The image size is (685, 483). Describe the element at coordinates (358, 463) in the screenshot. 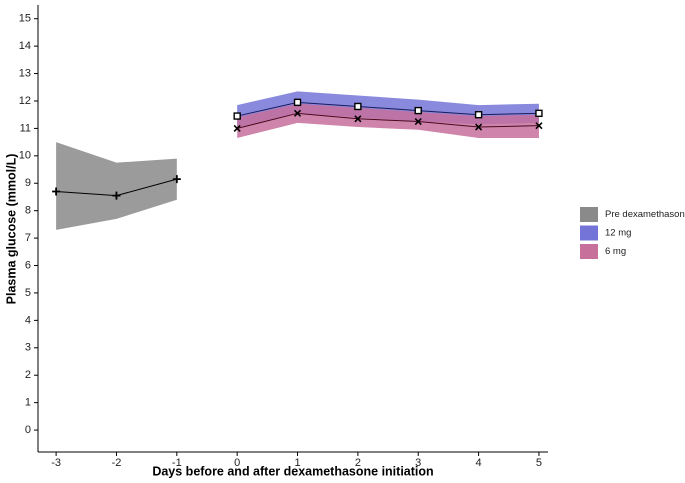

I see `x-tick-label: 2` at that location.